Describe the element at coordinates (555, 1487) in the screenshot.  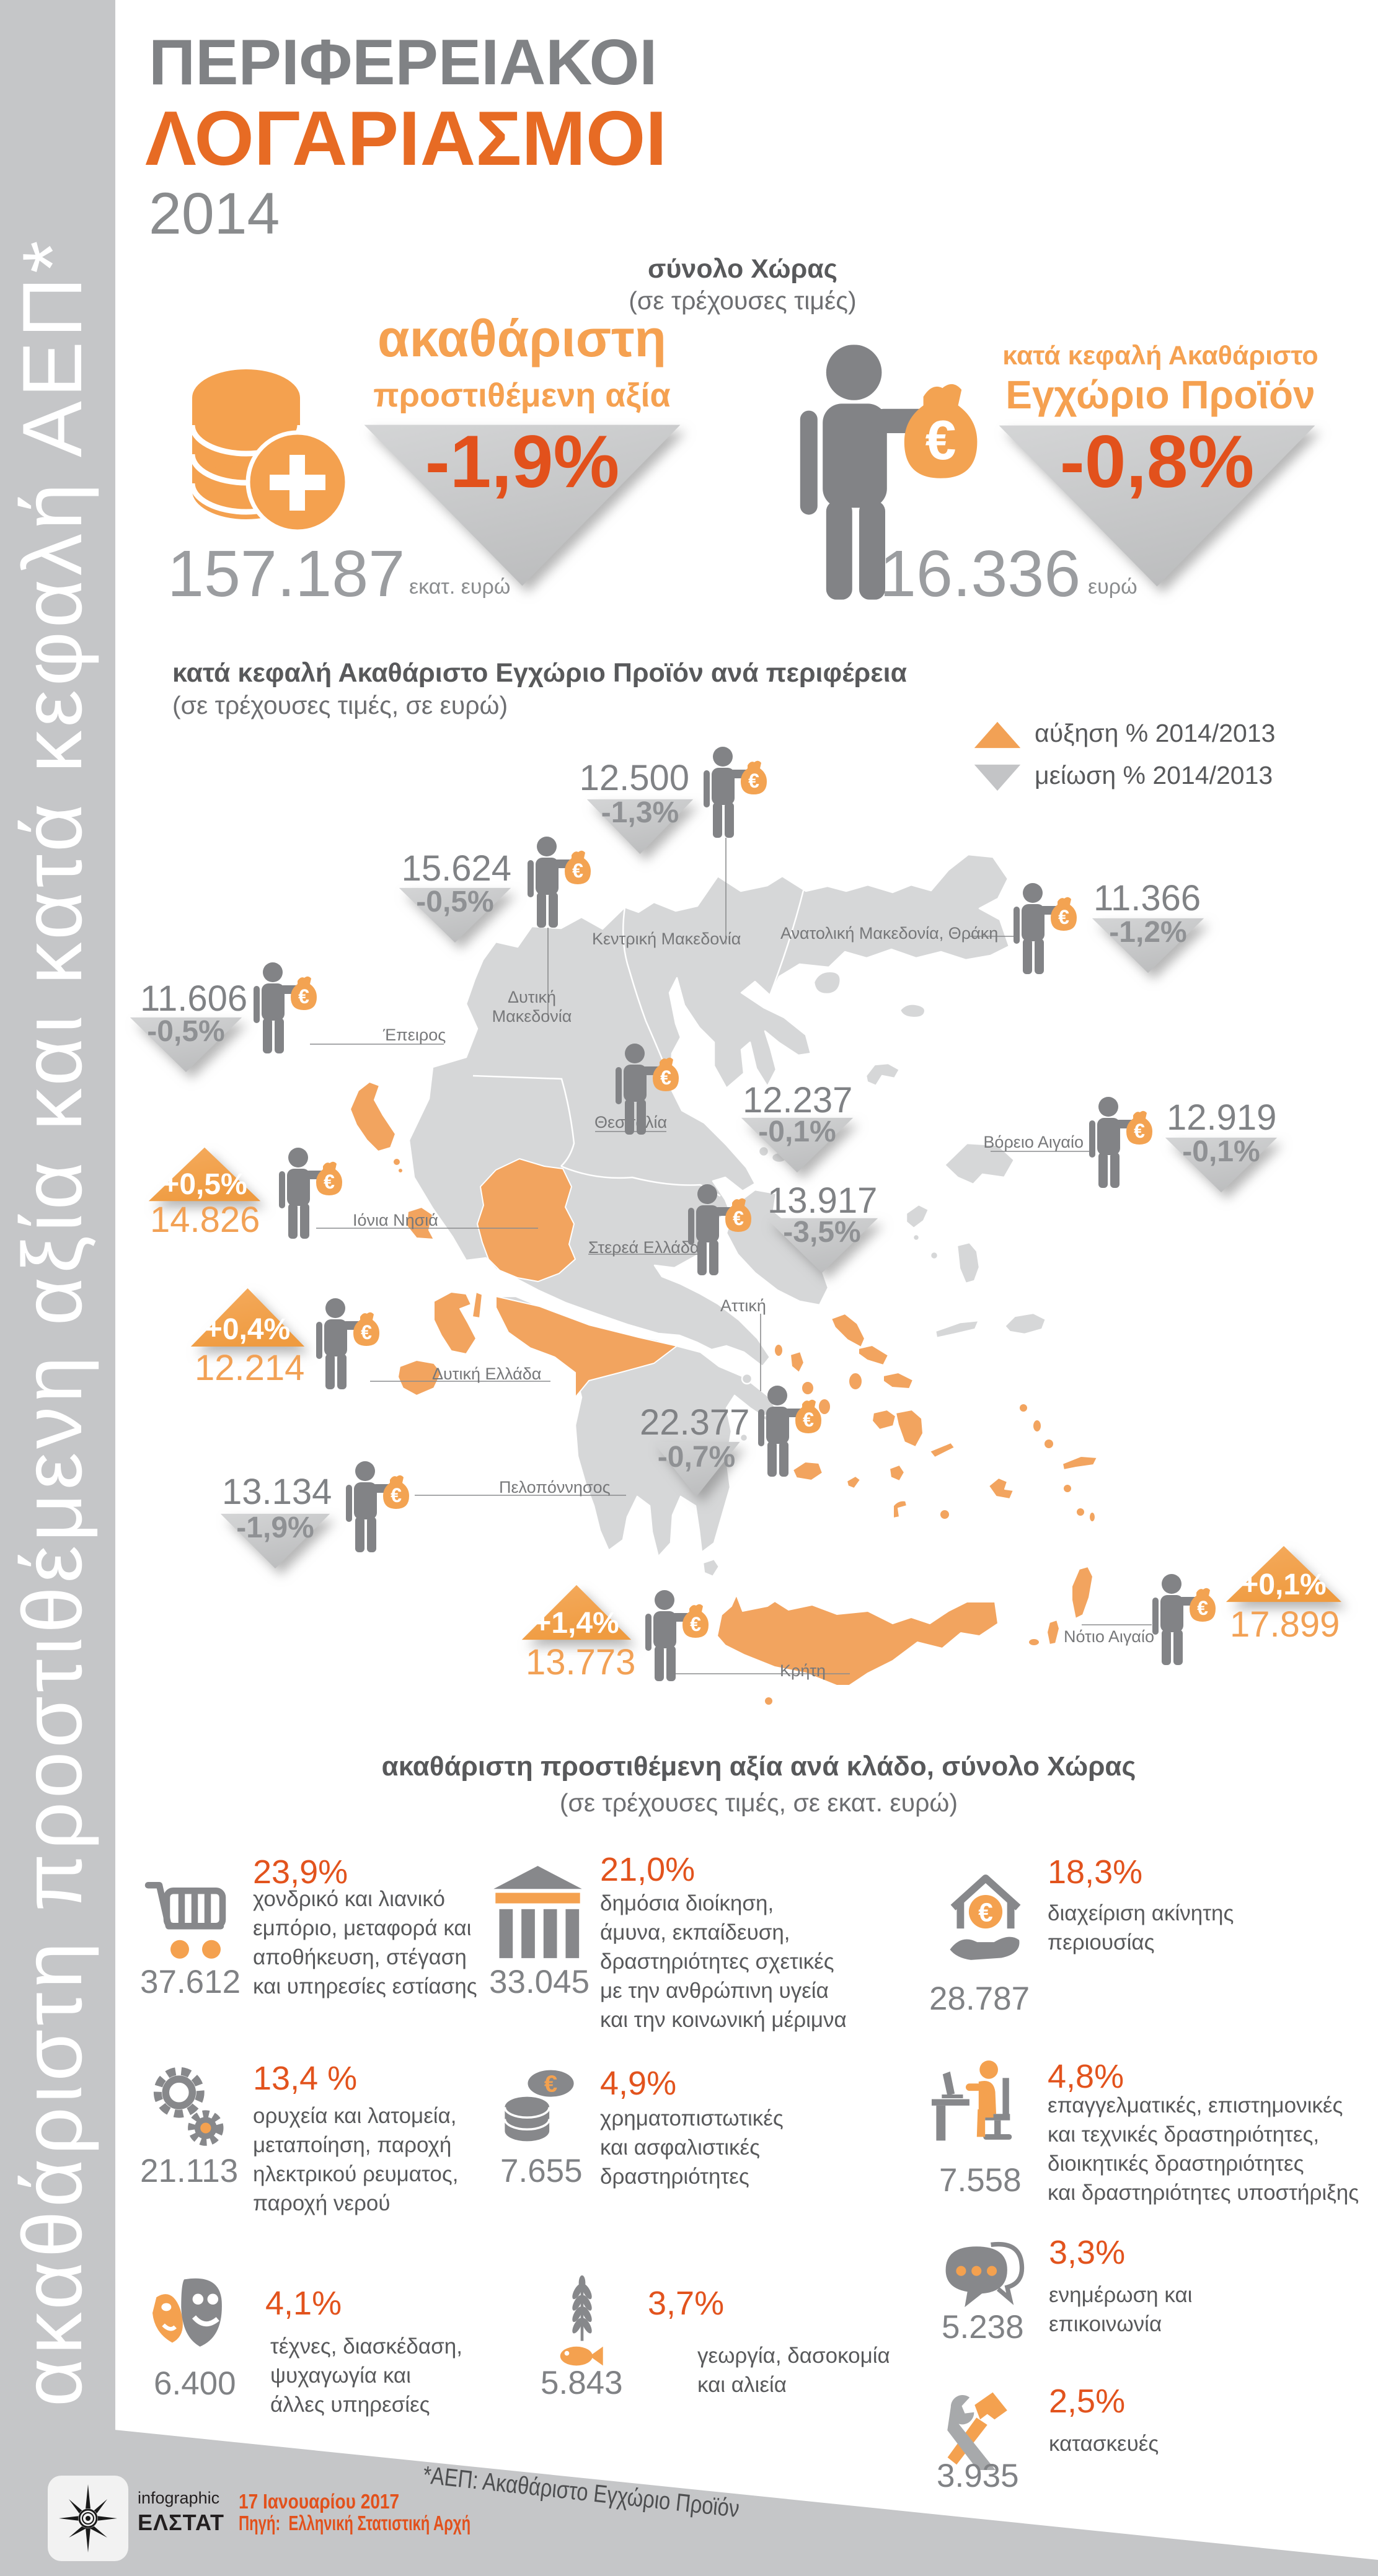
I see `svg-text: Πελοπόννησος` at that location.